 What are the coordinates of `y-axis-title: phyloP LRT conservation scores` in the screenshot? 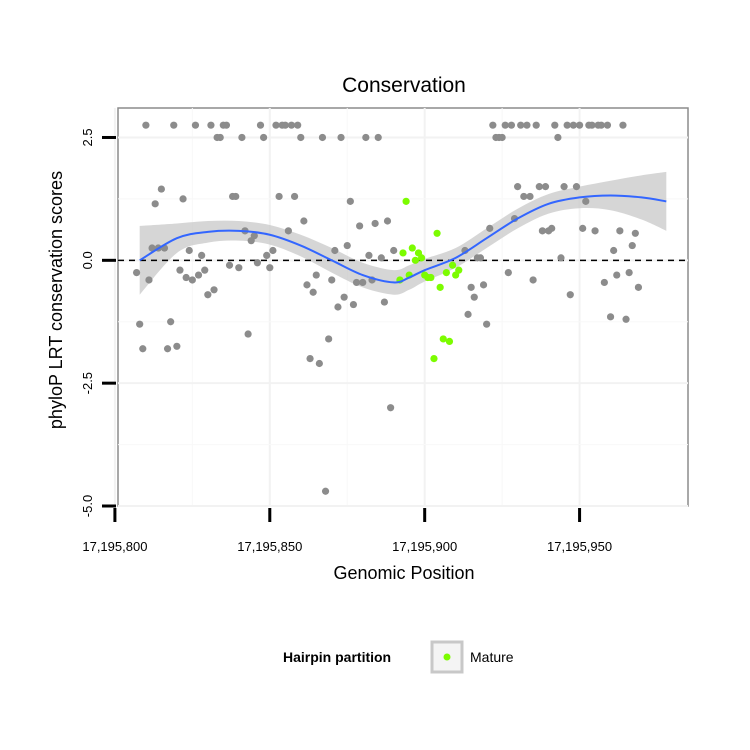 It's located at (56, 300).